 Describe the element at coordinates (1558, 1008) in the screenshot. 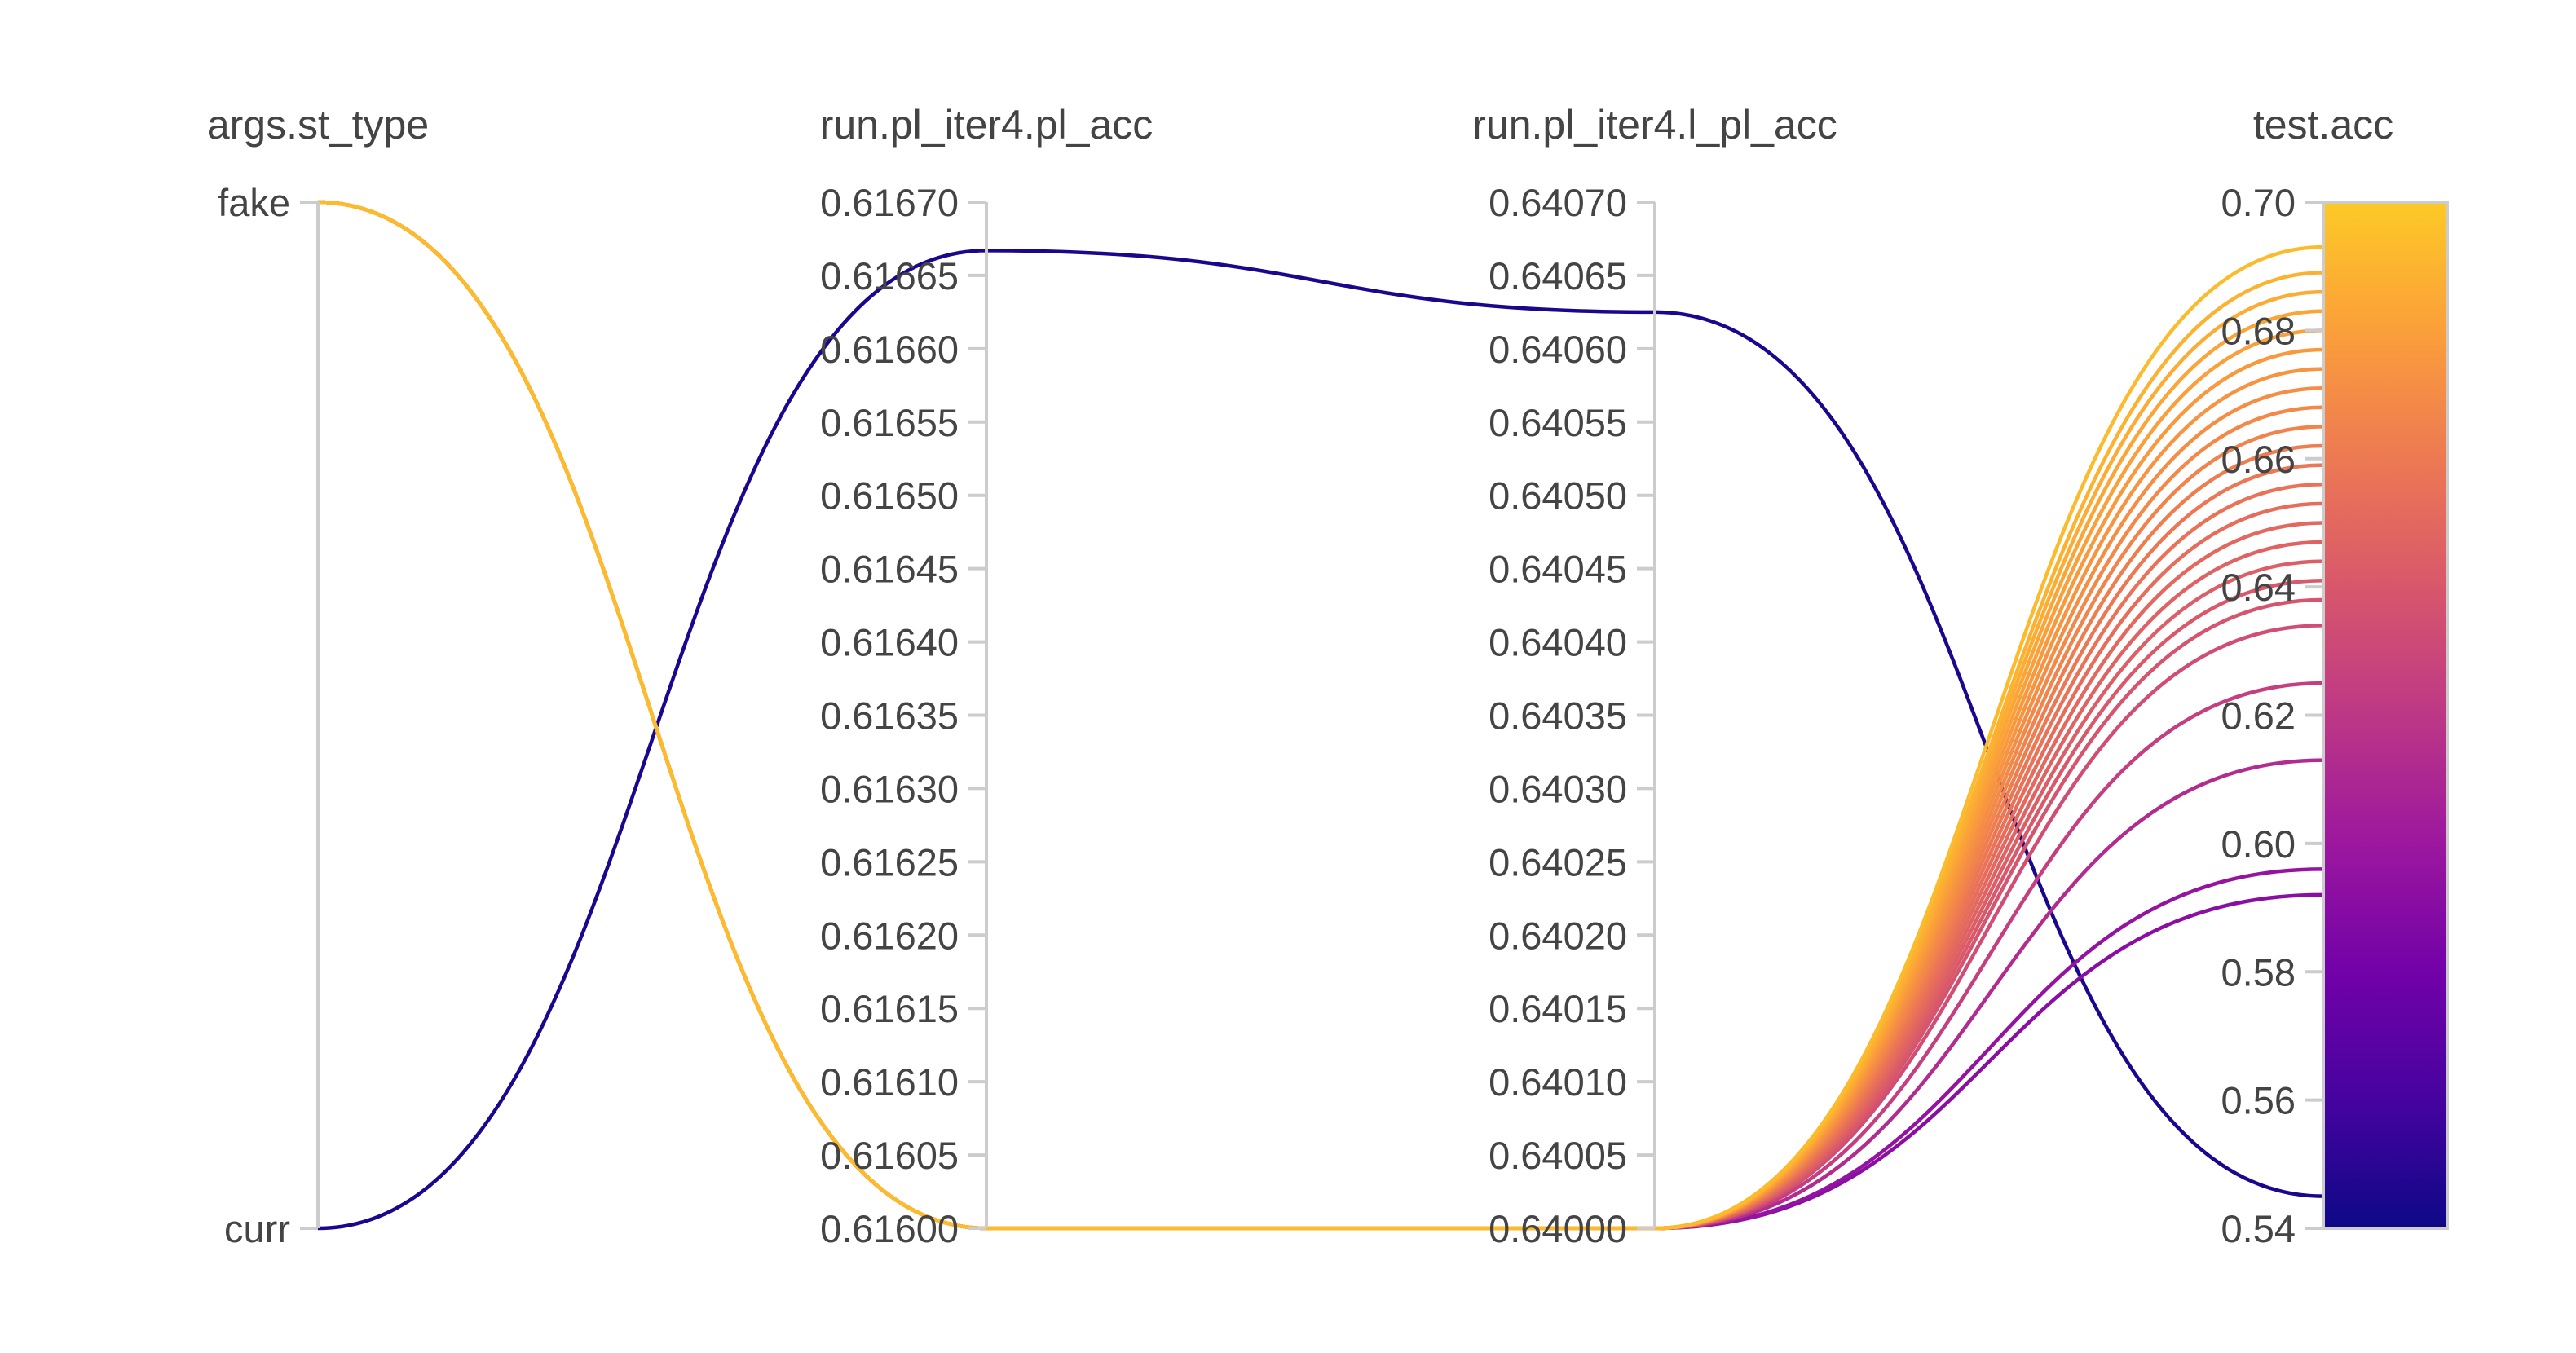

I see `tick-label: 0.64015` at that location.